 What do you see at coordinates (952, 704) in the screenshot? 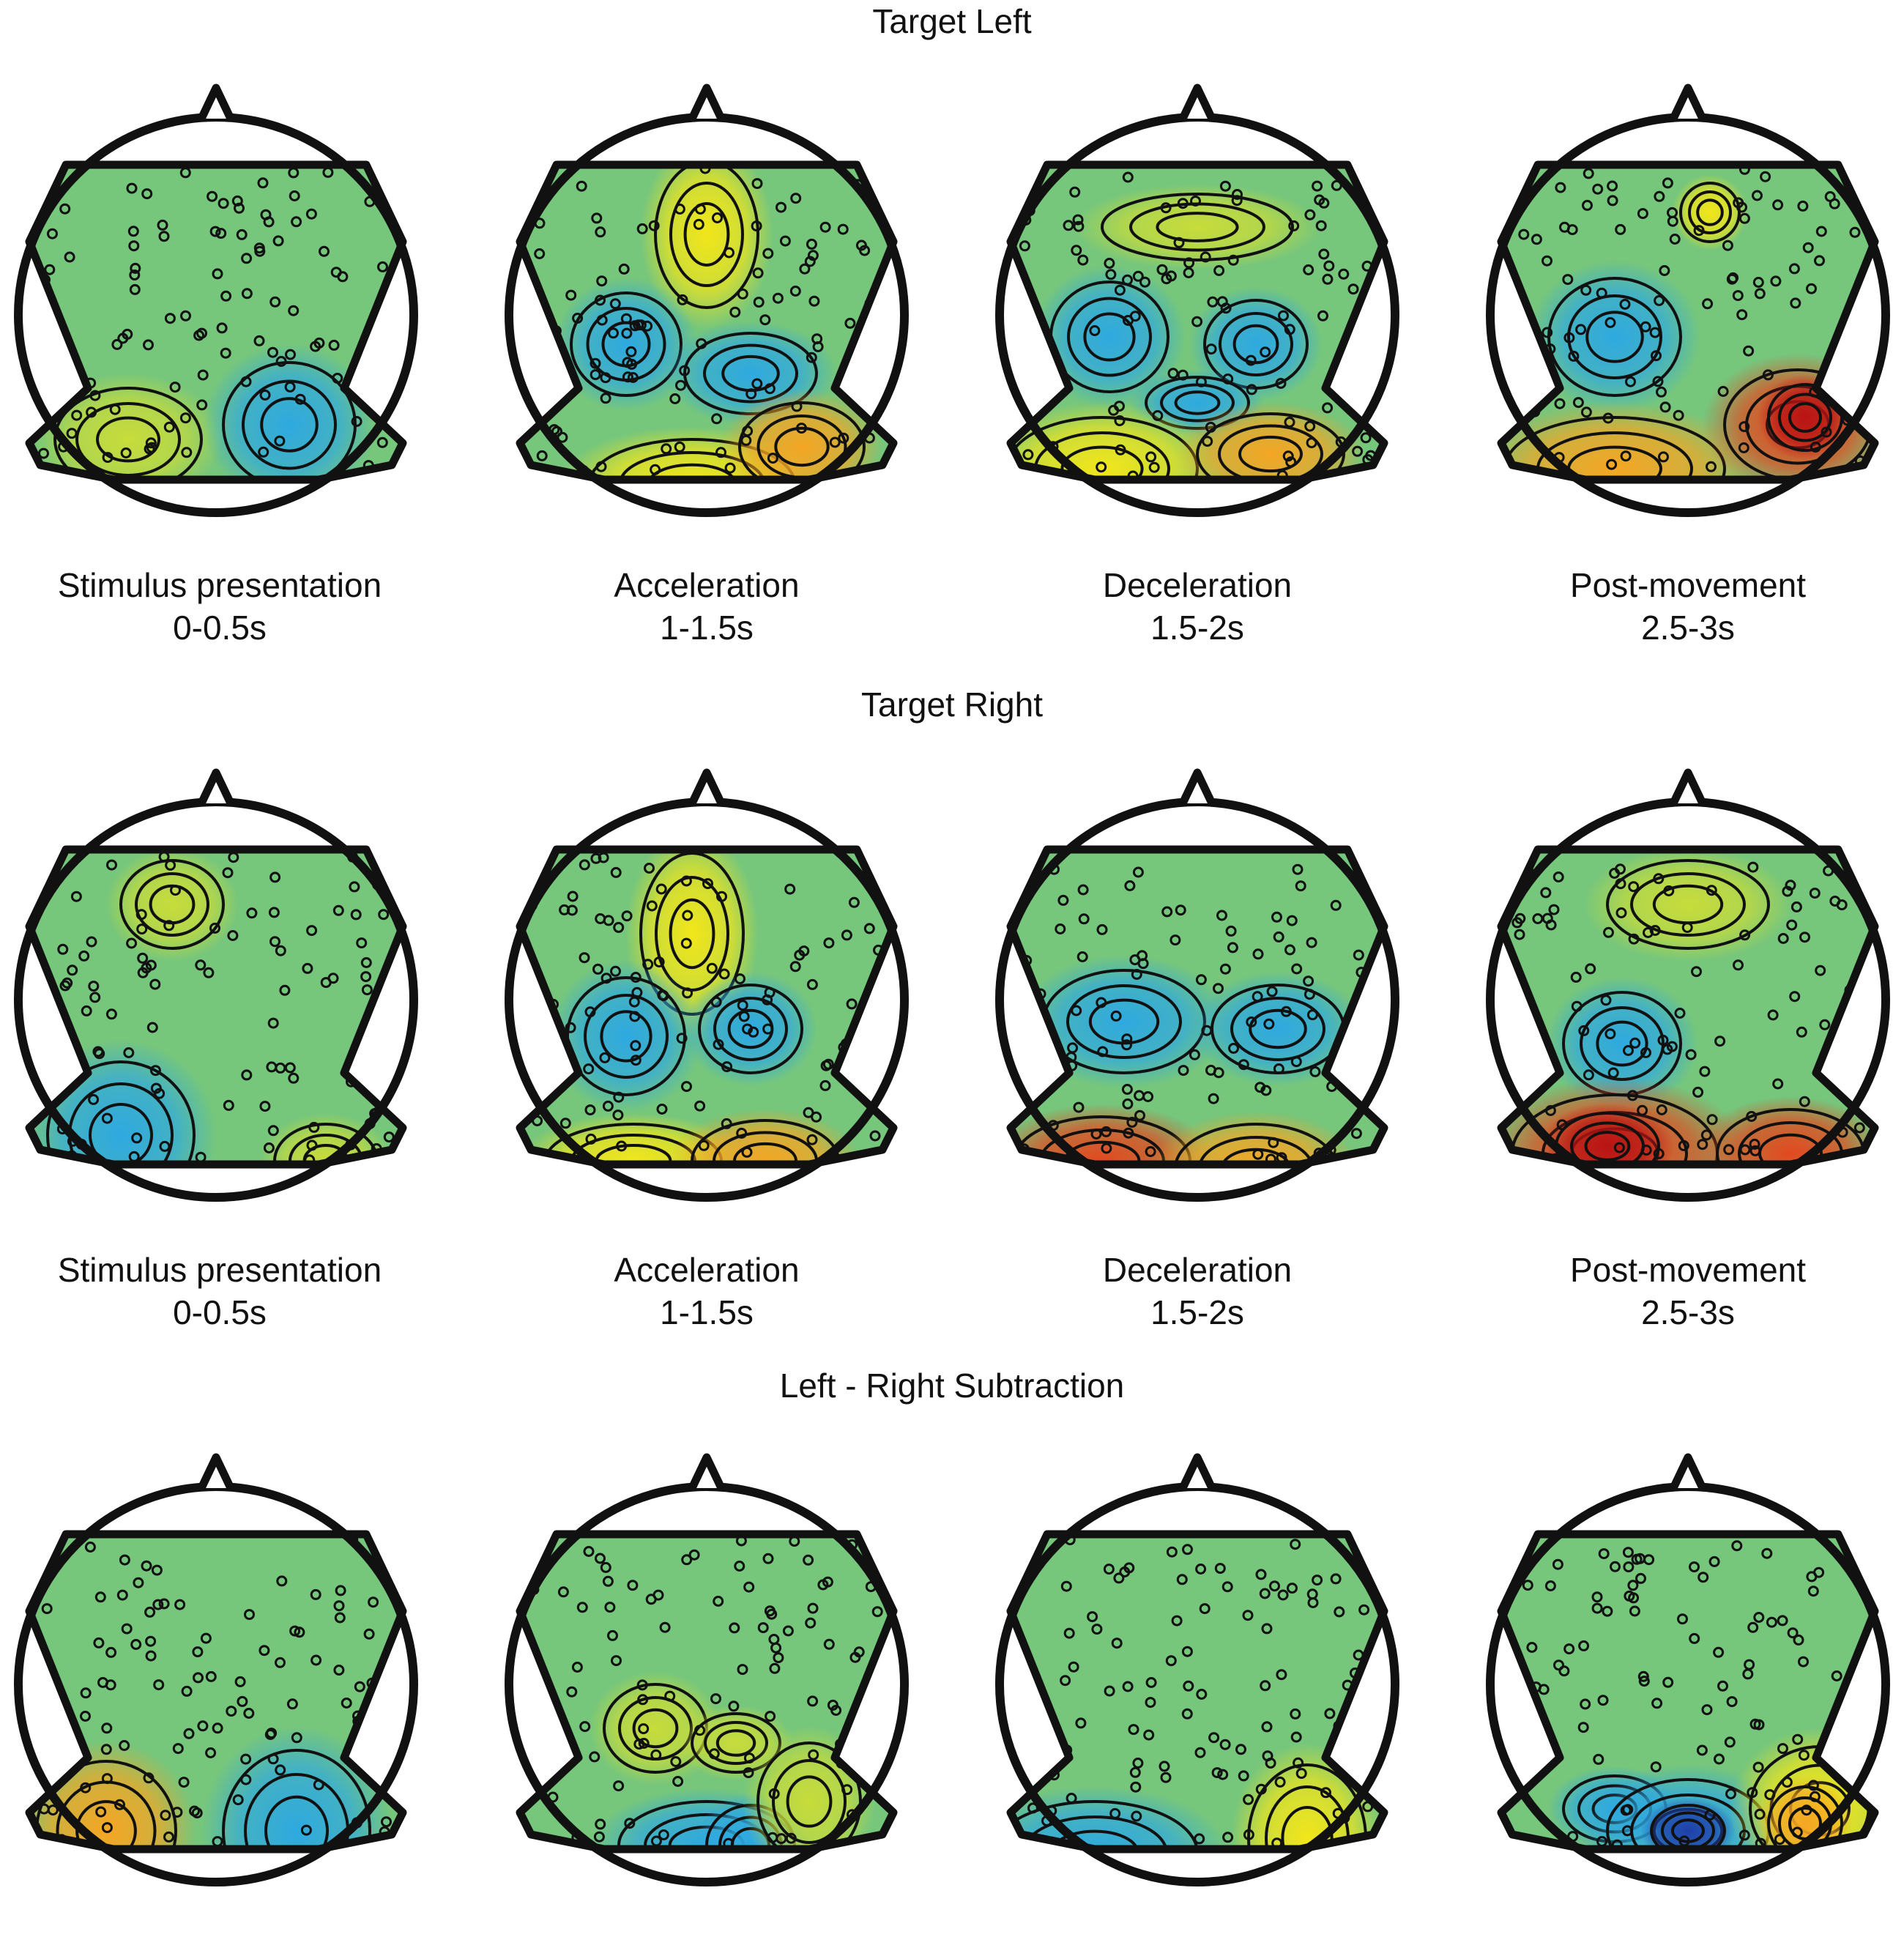
I see `row-title-target-right: Target Right` at bounding box center [952, 704].